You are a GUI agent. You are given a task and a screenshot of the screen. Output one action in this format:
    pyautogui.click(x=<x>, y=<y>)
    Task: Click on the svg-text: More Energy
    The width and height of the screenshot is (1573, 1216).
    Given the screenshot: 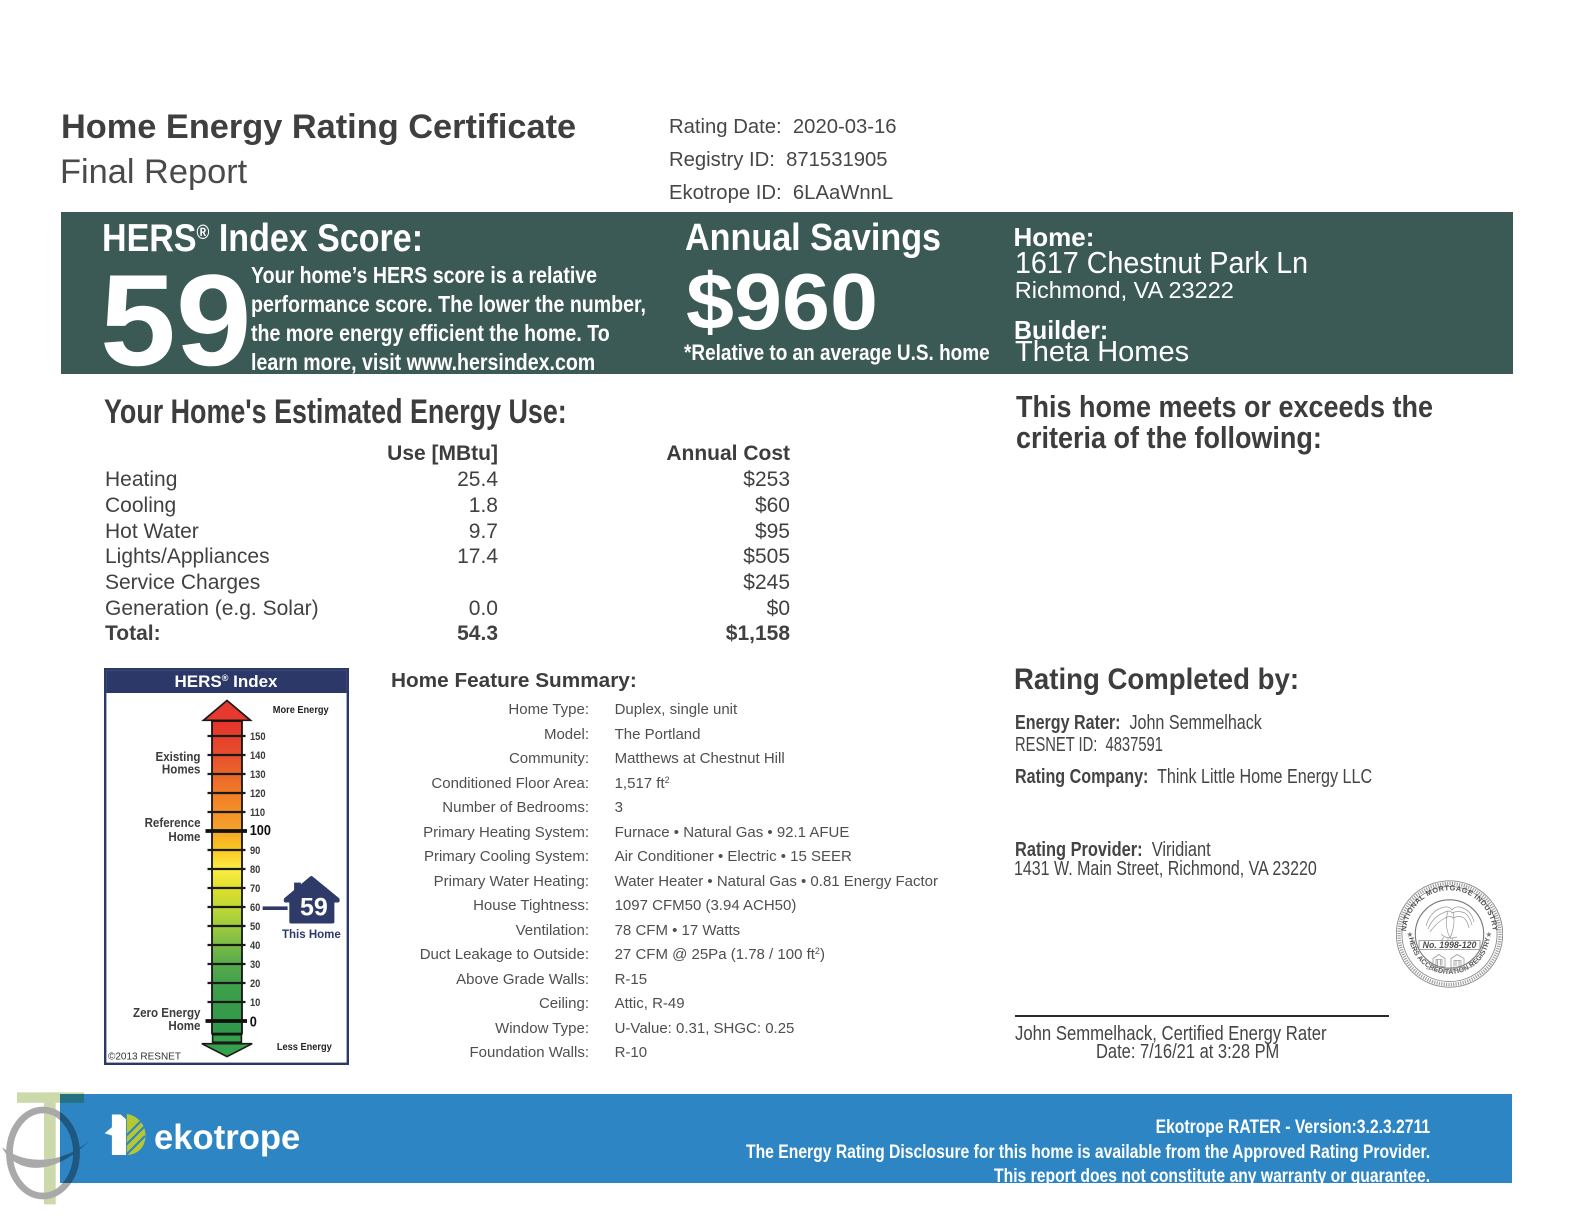 What is the action you would take?
    pyautogui.click(x=301, y=711)
    